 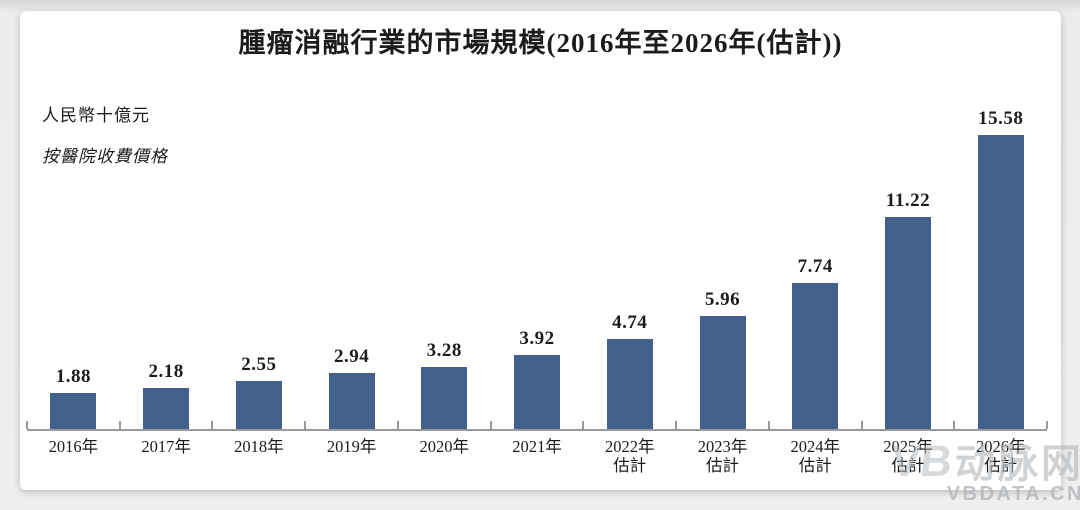 What do you see at coordinates (537, 338) in the screenshot?
I see `bar-value-label: 3.92` at bounding box center [537, 338].